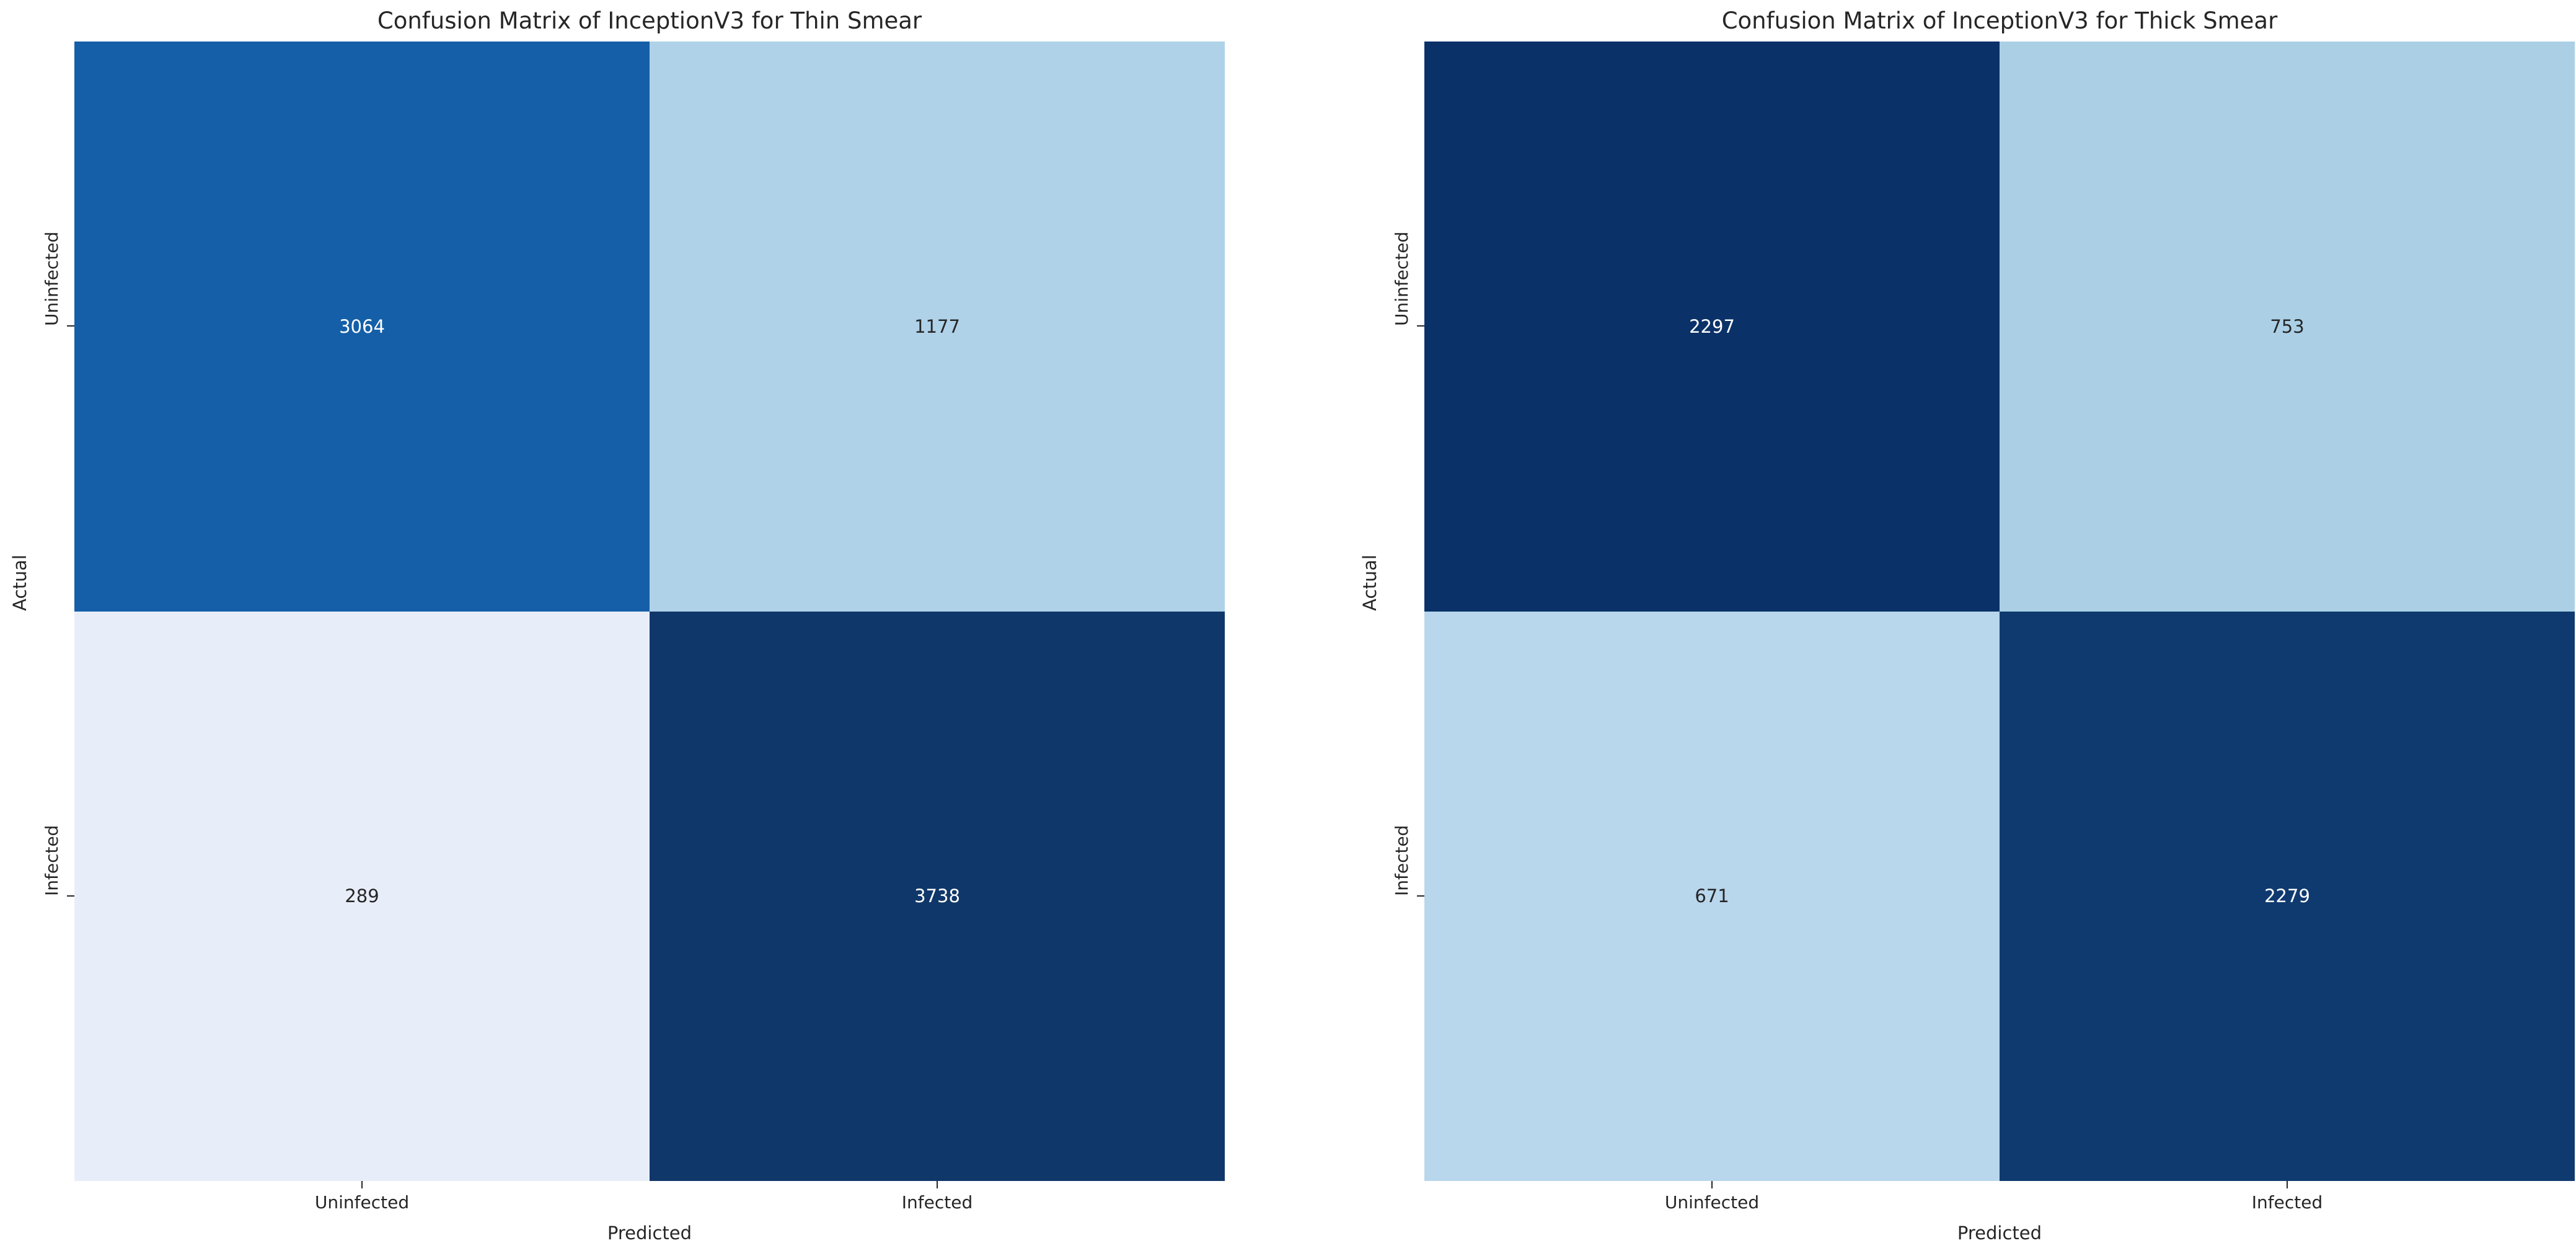  I want to click on heatmap-cell-r0c0: 2297, so click(1712, 327).